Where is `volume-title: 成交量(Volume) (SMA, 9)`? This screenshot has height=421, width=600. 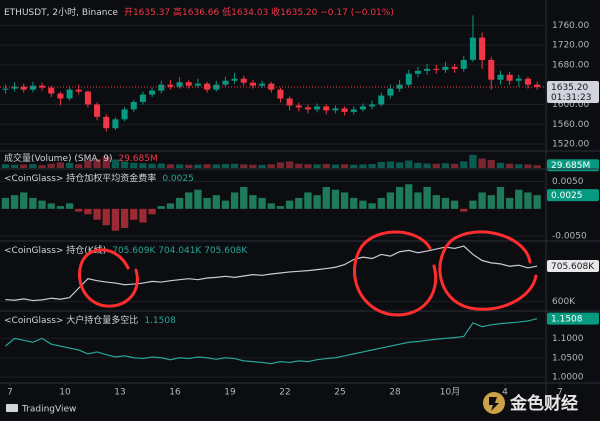 volume-title: 成交量(Volume) (SMA, 9) is located at coordinates (58, 158).